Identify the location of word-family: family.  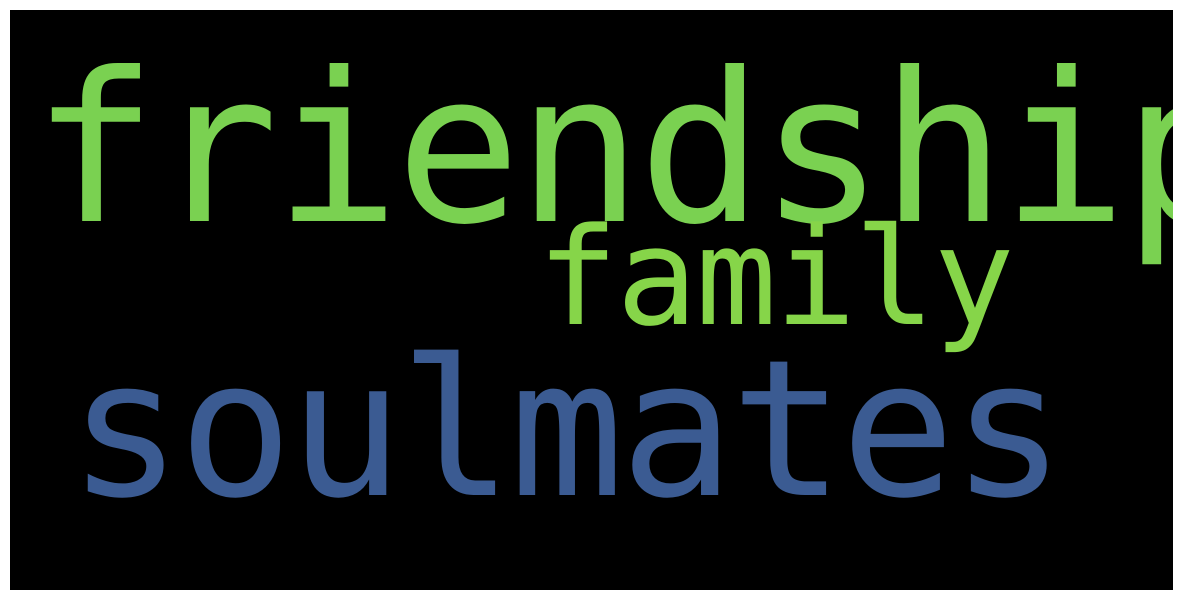
(776, 277).